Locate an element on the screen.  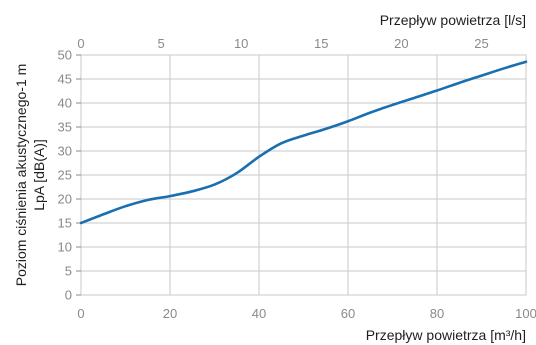
x2-tick-labels: 0 5 10 15 20 25 is located at coordinates (282, 43).